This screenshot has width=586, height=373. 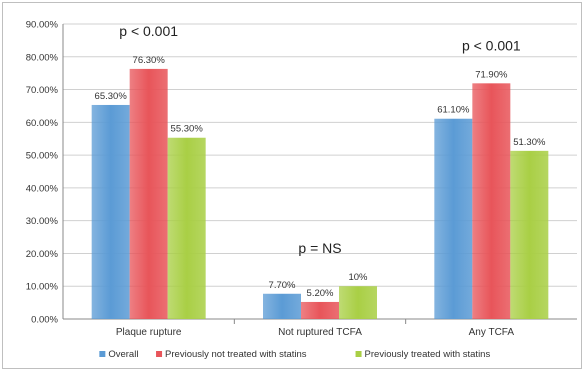 What do you see at coordinates (453, 110) in the screenshot?
I see `data-label: 61.10%` at bounding box center [453, 110].